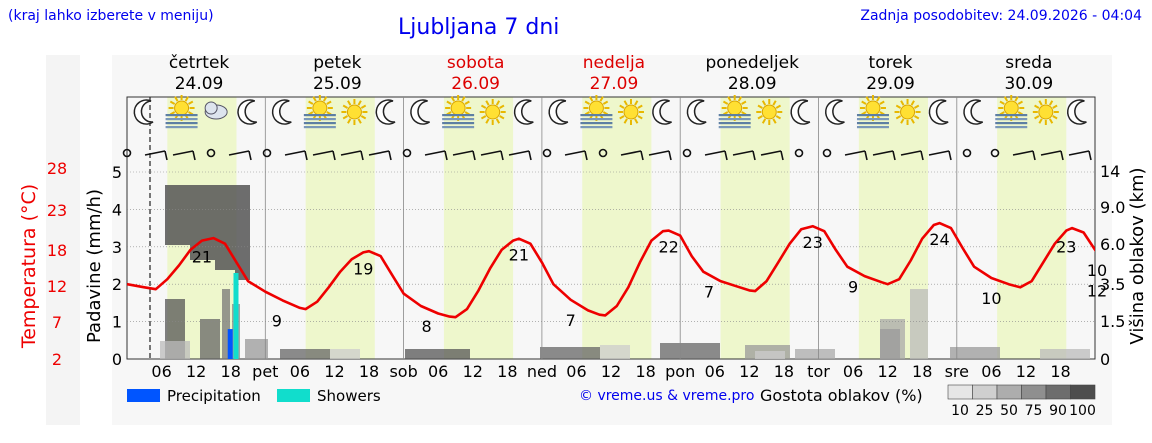 Image resolution: width=1152 pixels, height=443 pixels. I want to click on precip-tick-label: 1, so click(117, 322).